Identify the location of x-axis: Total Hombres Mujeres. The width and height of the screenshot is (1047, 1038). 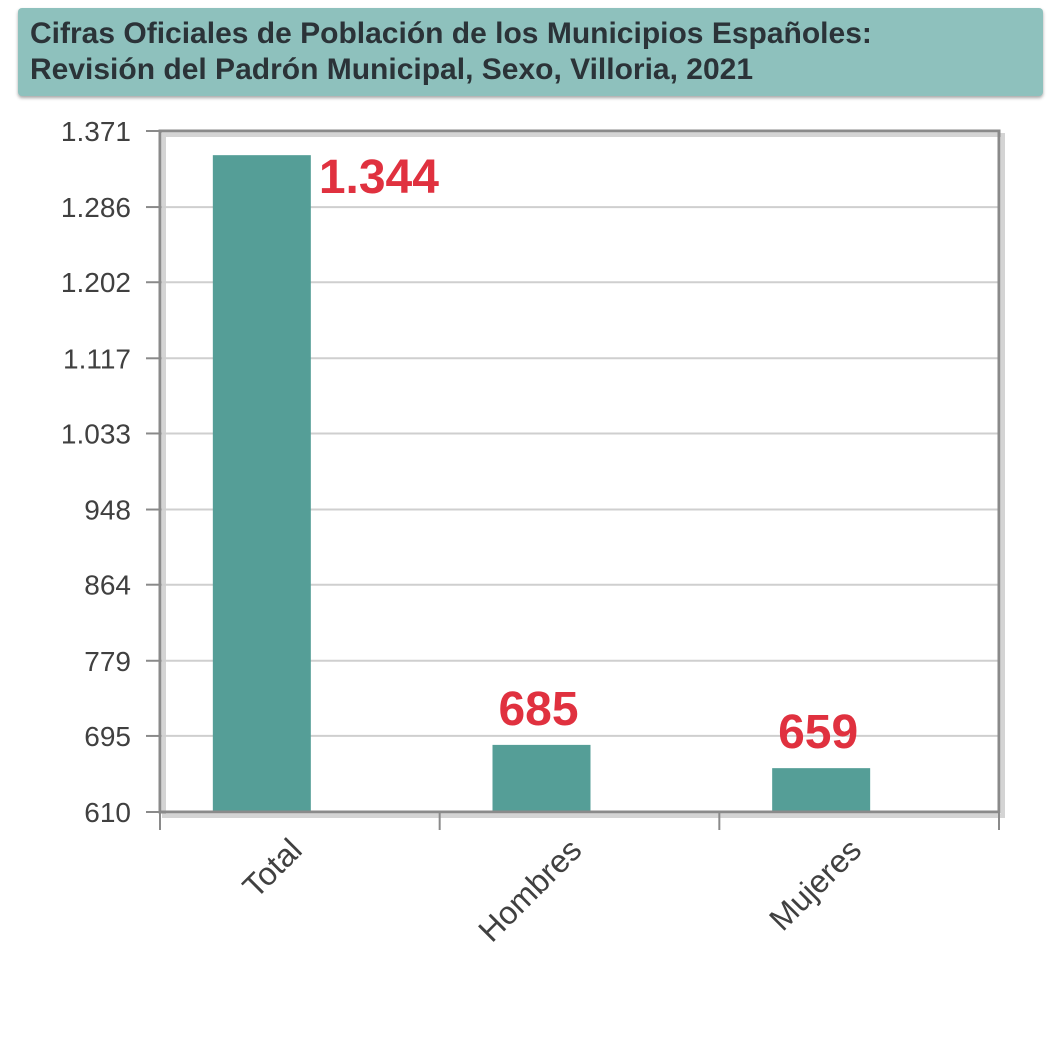
(579, 880).